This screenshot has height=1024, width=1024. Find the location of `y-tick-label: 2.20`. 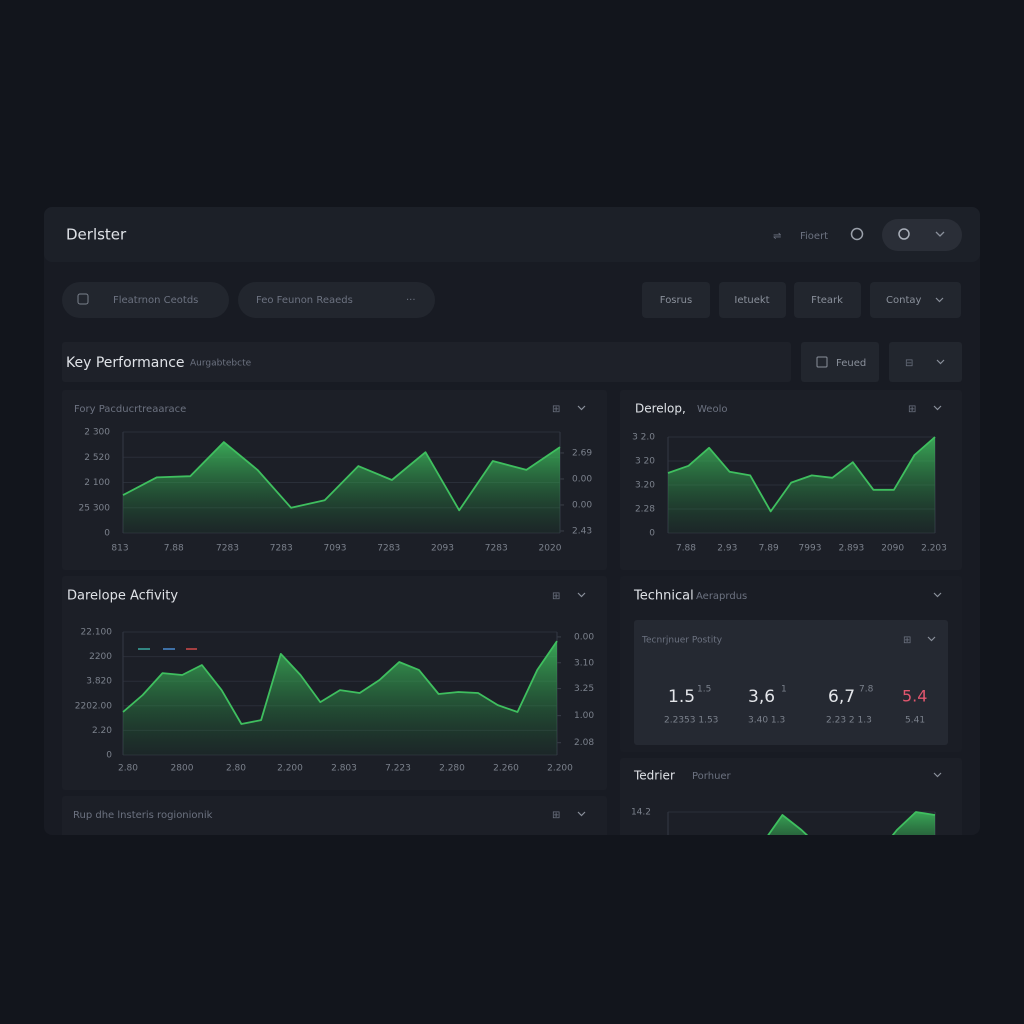

y-tick-label: 2.20 is located at coordinates (102, 731).